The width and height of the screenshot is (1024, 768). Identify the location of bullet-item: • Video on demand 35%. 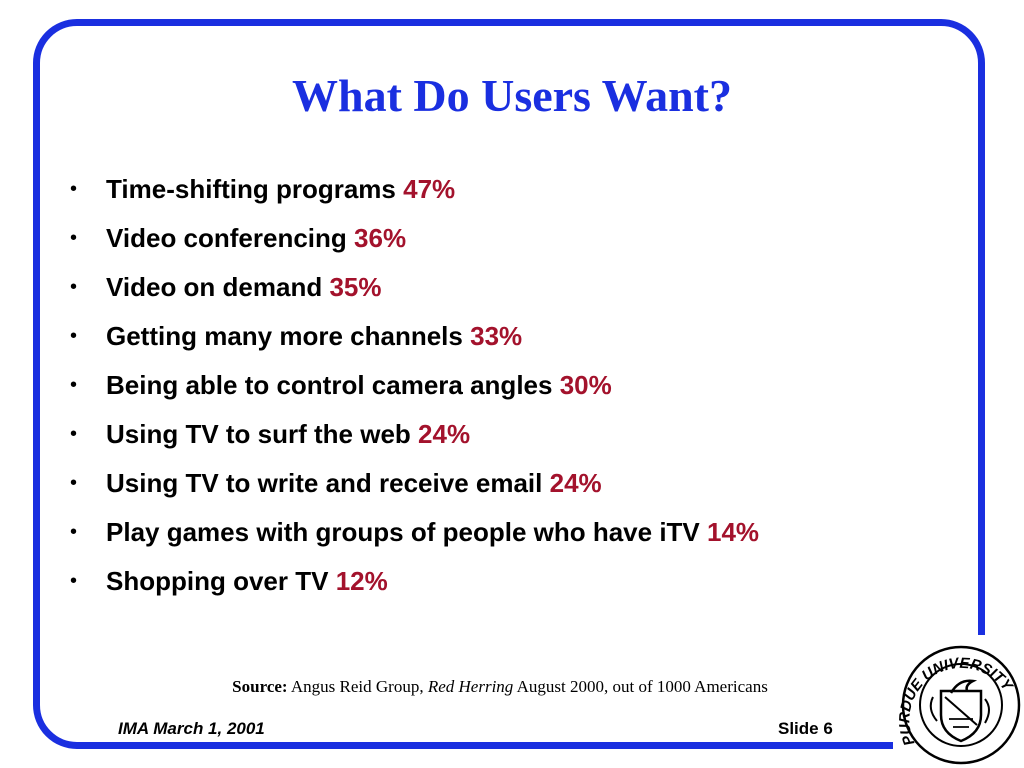
(414, 287).